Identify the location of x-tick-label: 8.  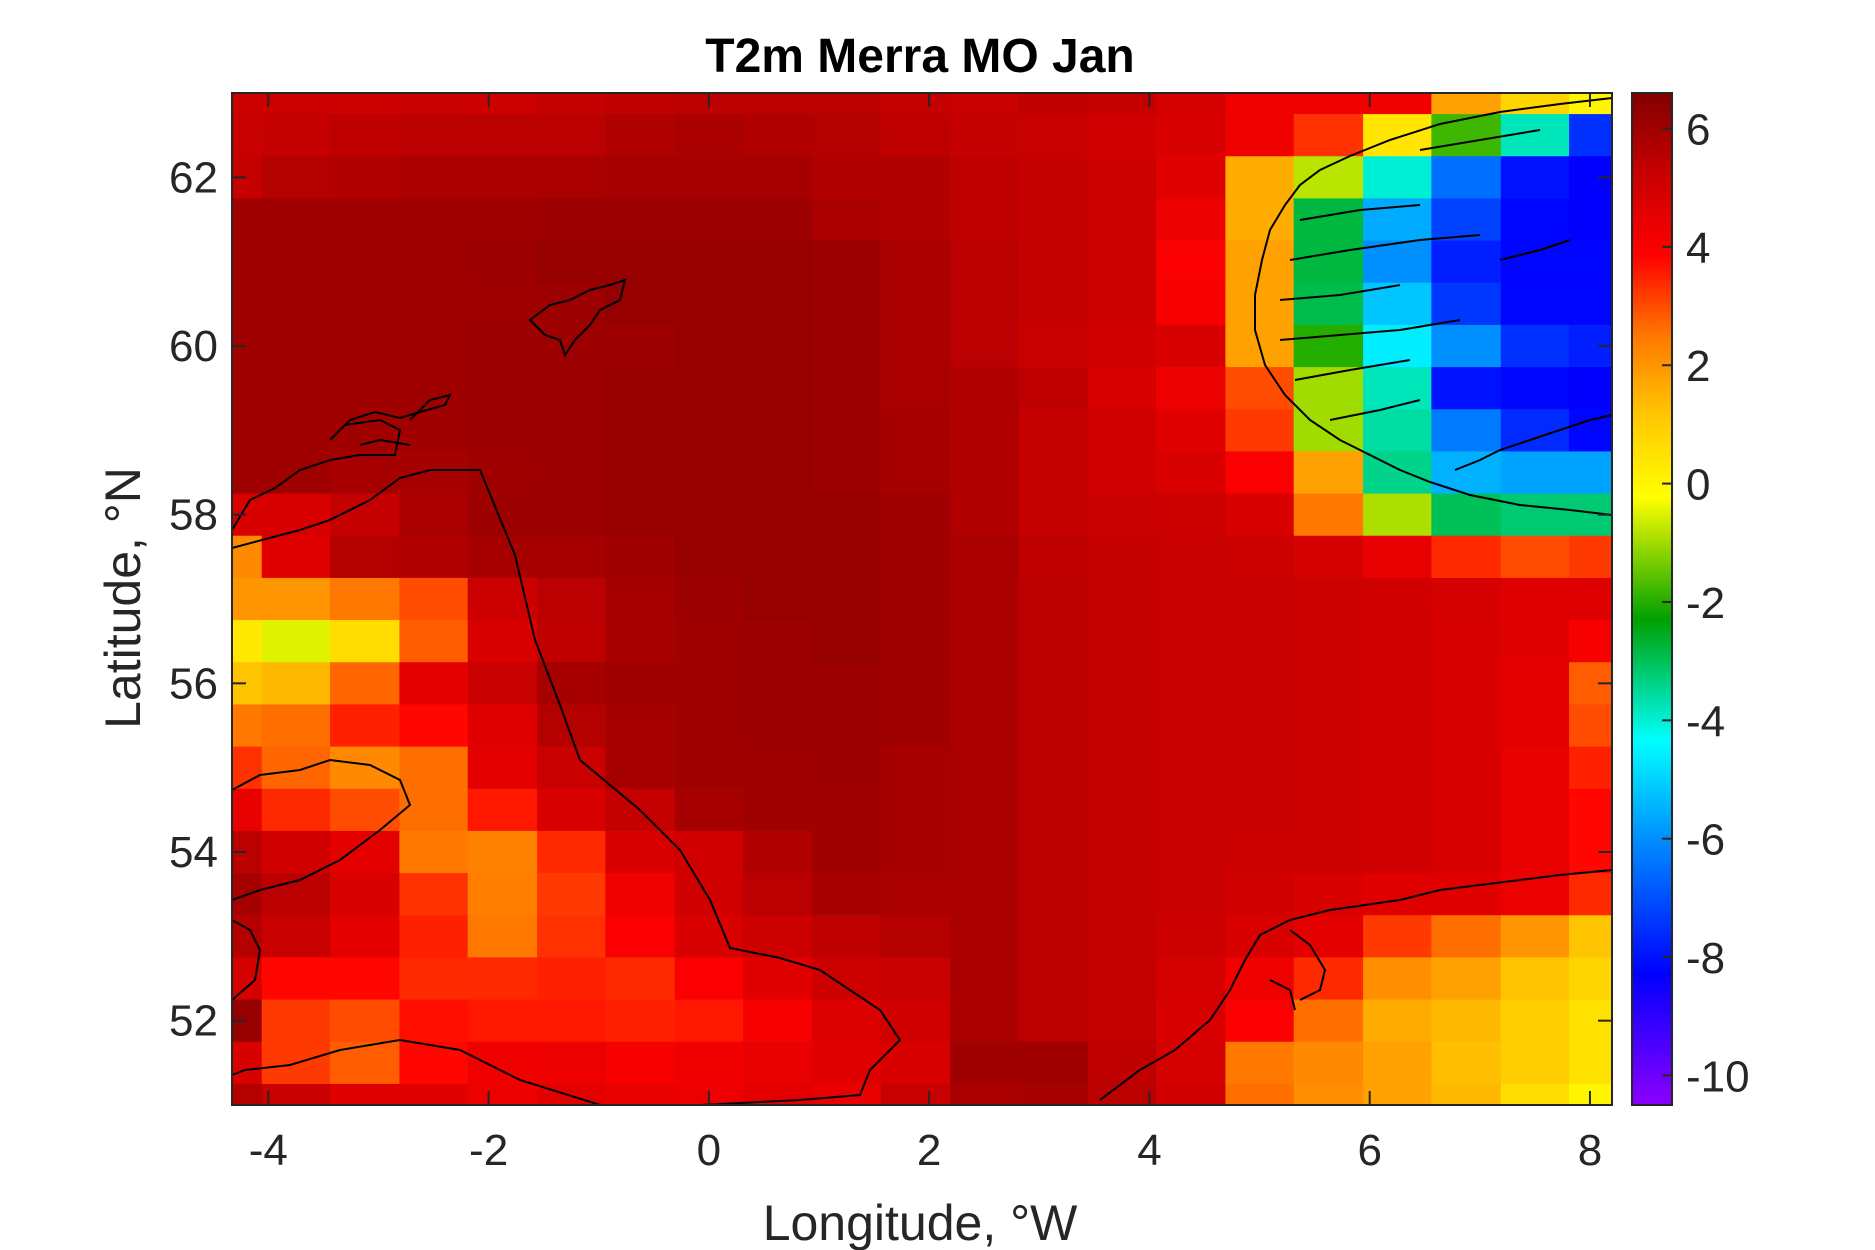
(1590, 1150).